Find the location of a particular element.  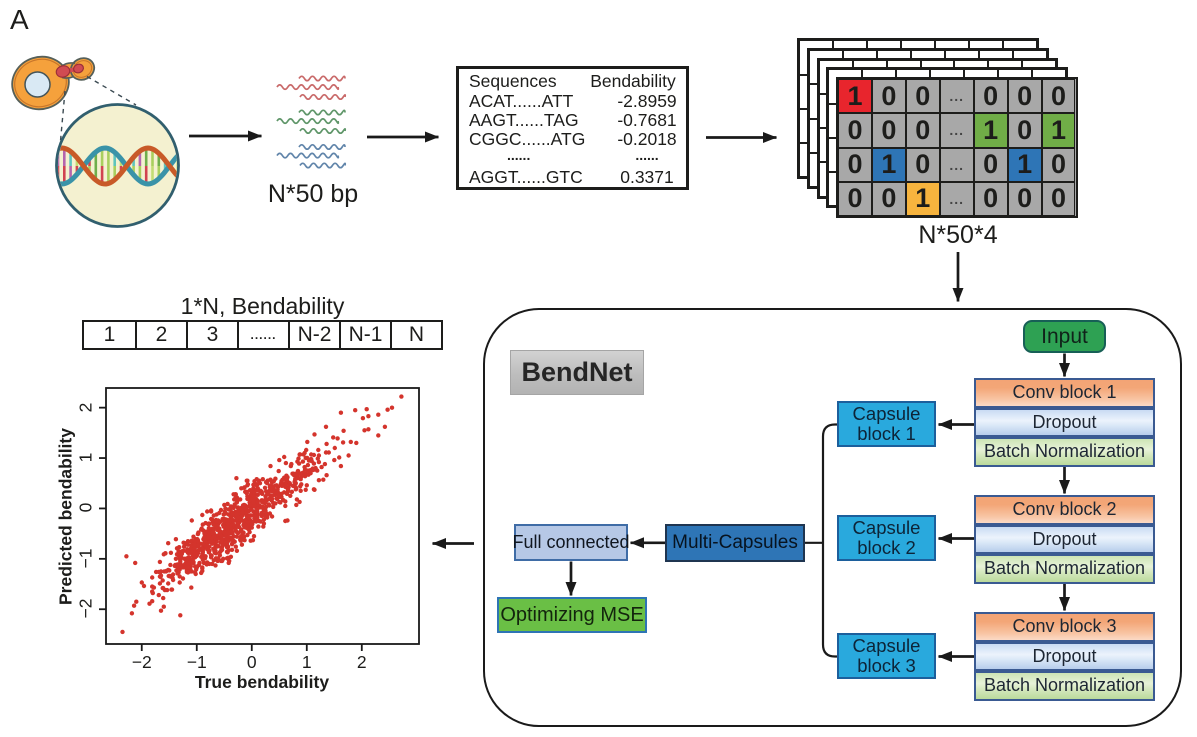

full-connected-node: Full connected is located at coordinates (571, 542).